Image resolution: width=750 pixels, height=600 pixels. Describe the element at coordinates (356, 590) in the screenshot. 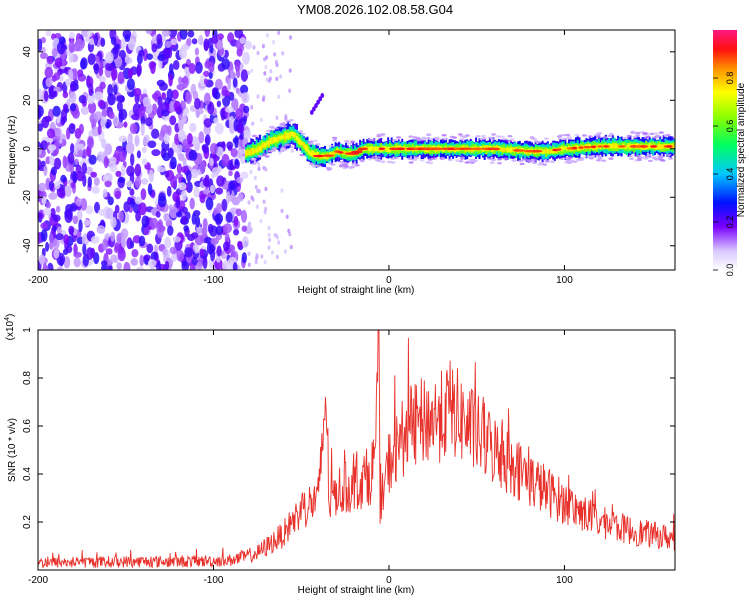

I see `snr-x-label: Height of straight line (km)` at that location.